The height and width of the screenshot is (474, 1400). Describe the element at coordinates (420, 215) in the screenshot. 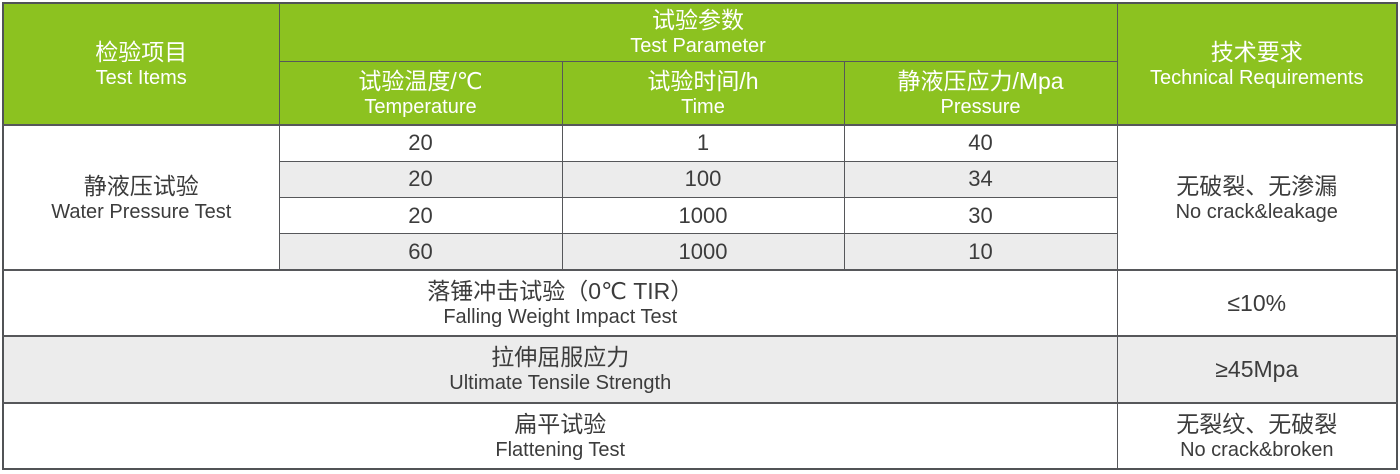

I see `cell-temperature-3: 20` at that location.